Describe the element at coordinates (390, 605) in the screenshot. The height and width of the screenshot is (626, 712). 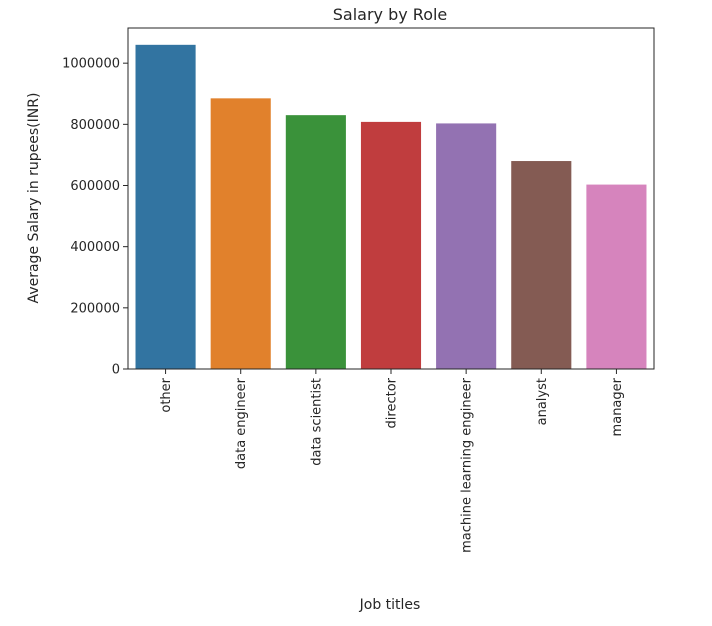
I see `x-axis-label: Job titles` at that location.